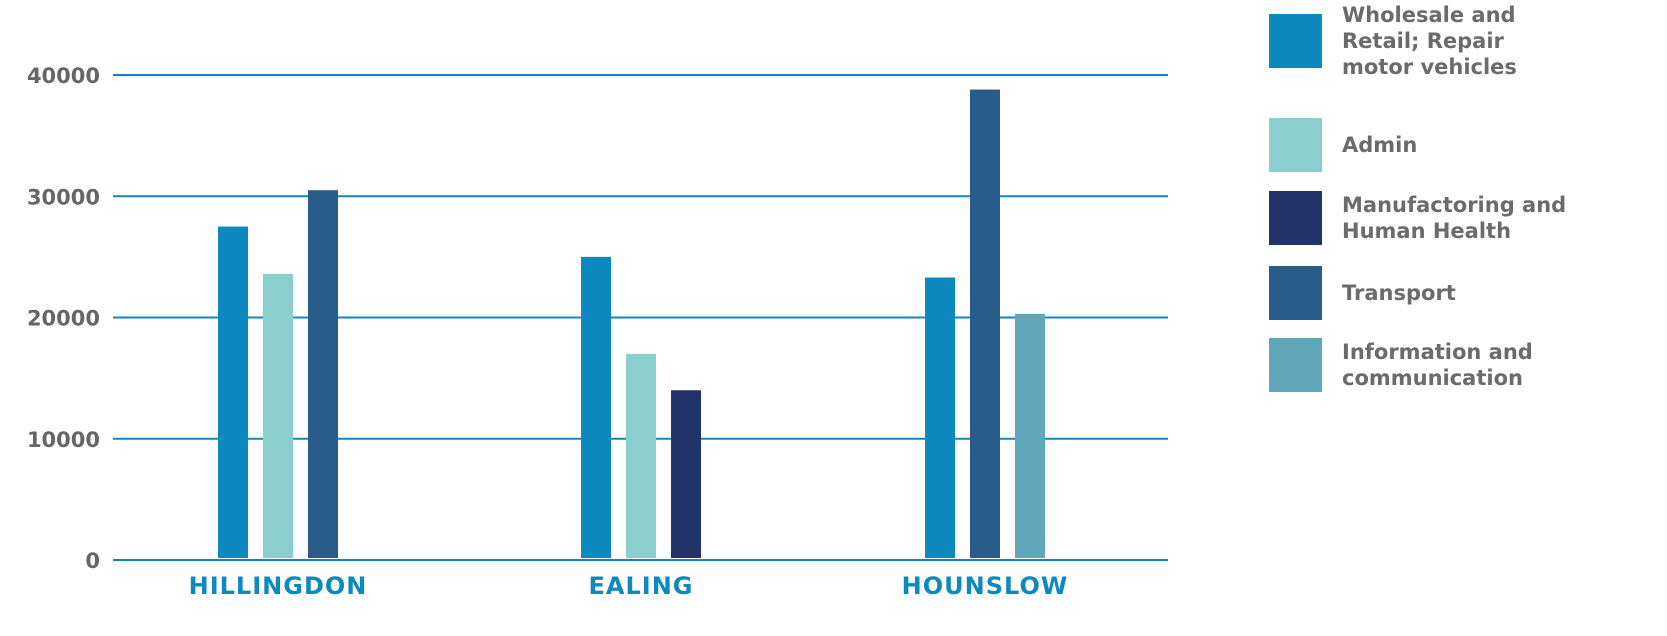 This screenshot has height=636, width=1667. Describe the element at coordinates (1429, 67) in the screenshot. I see `legend-label: motor vehicles` at that location.